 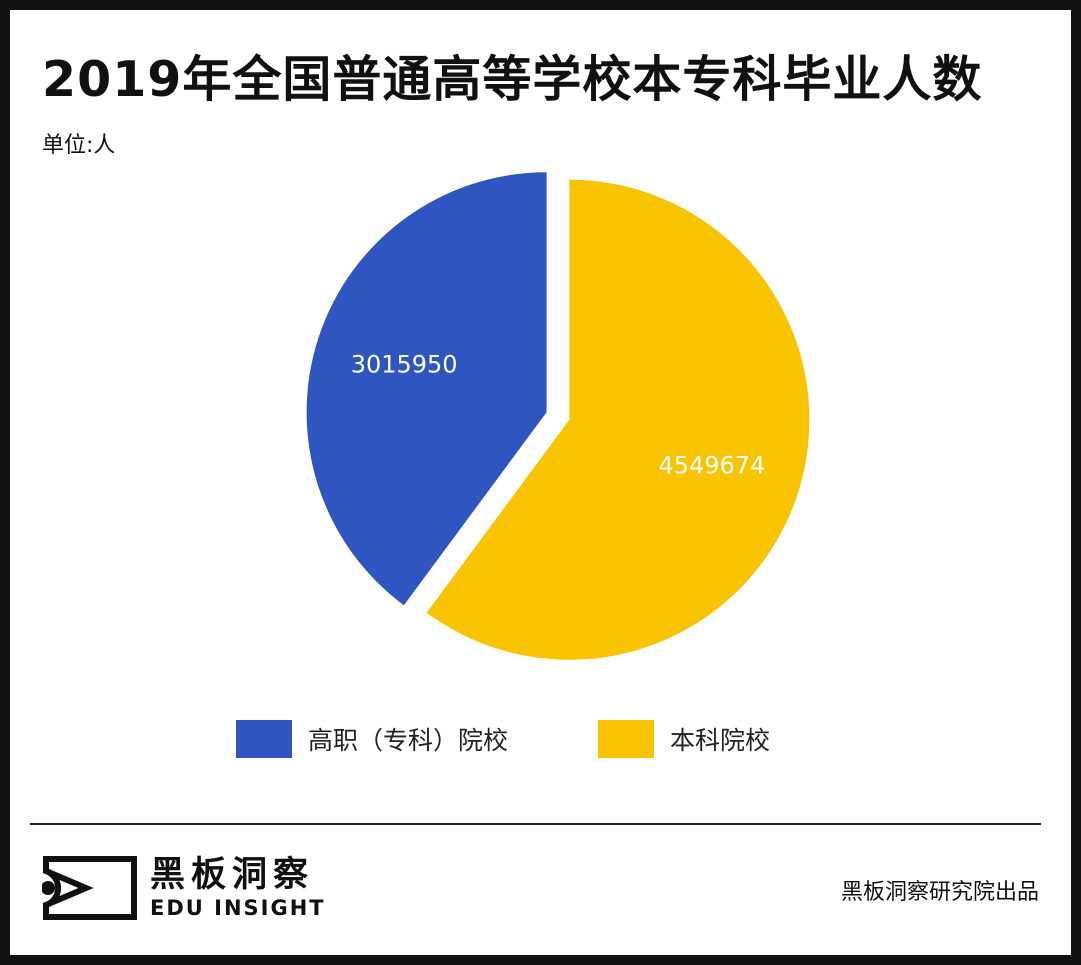 I want to click on credit-text: 黑板洞察研究院出品, so click(x=939, y=892).